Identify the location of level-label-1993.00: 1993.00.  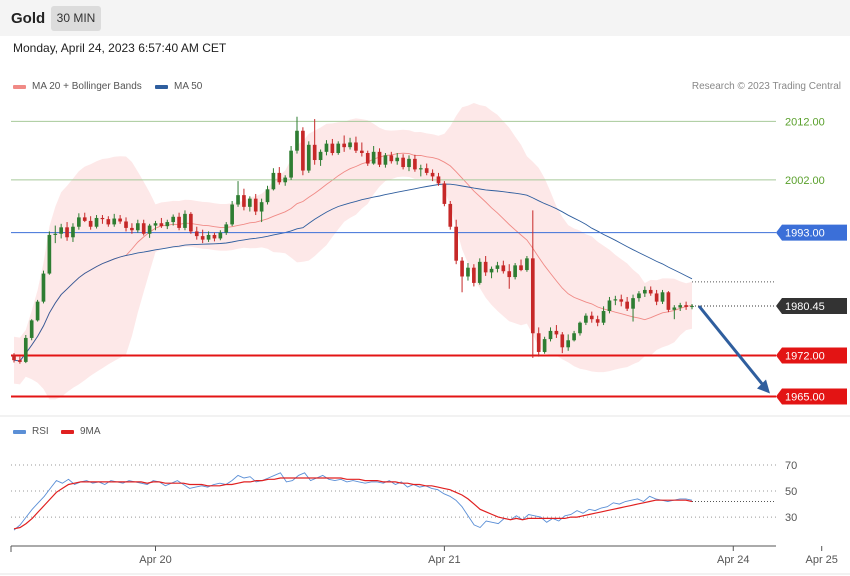
(811, 232).